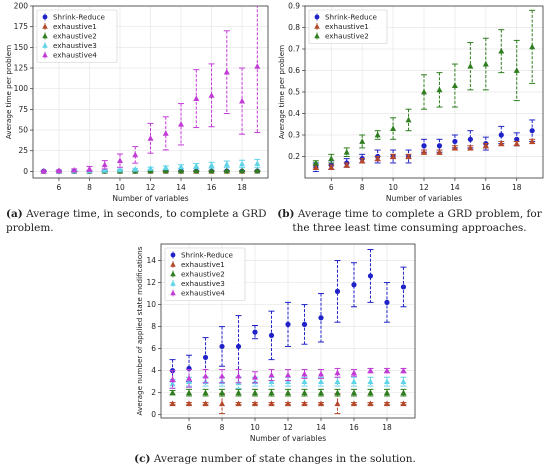 This screenshot has width=550, height=470. What do you see at coordinates (181, 187) in the screenshot?
I see `chart-a-x-tick-label: 14` at bounding box center [181, 187].